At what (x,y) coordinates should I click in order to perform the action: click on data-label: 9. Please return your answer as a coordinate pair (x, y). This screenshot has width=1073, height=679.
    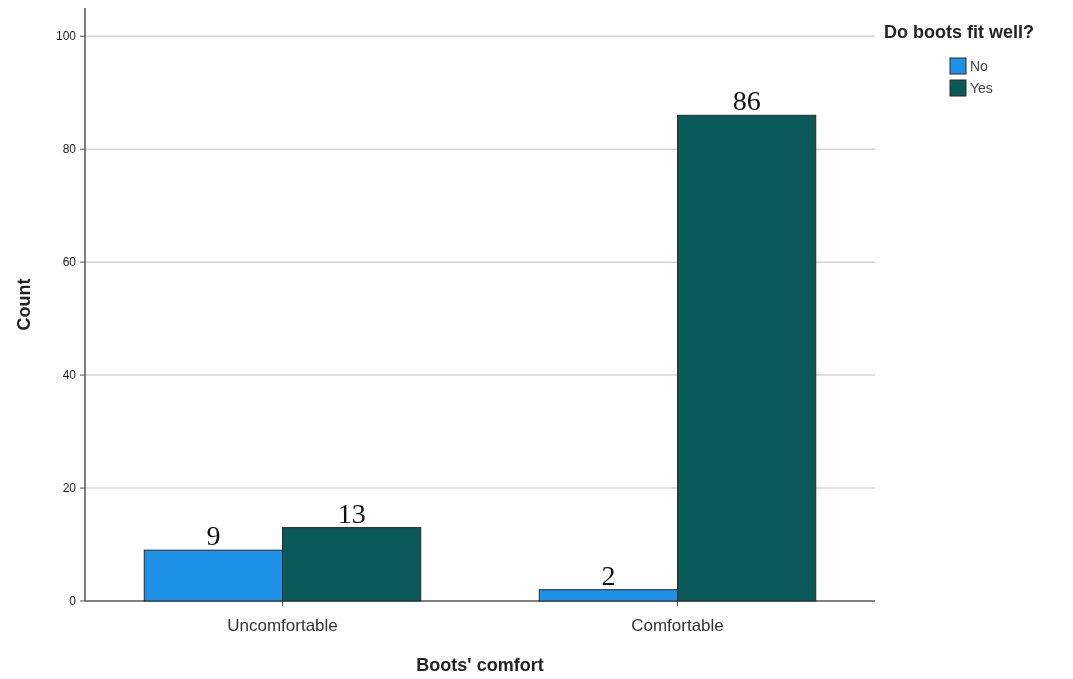
    Looking at the image, I should click on (213, 536).